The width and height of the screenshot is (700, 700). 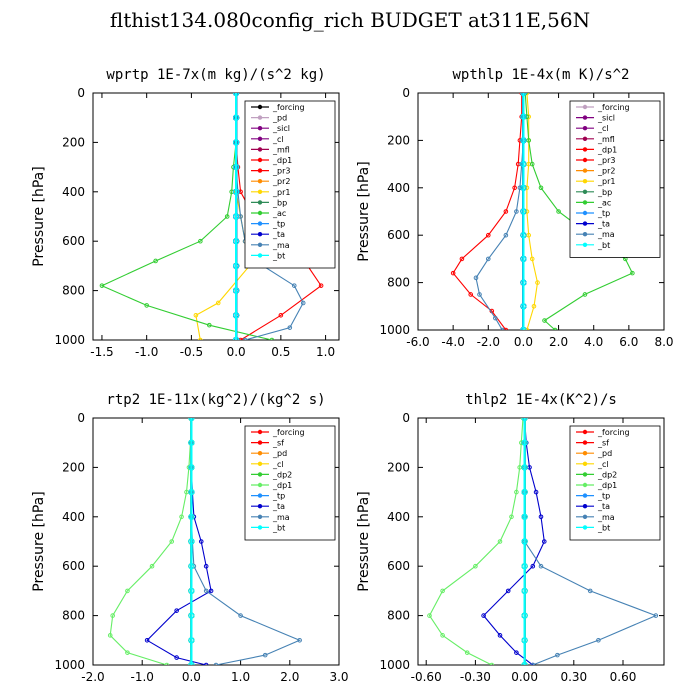 What do you see at coordinates (282, 474) in the screenshot?
I see `legend-label: _dp2` at bounding box center [282, 474].